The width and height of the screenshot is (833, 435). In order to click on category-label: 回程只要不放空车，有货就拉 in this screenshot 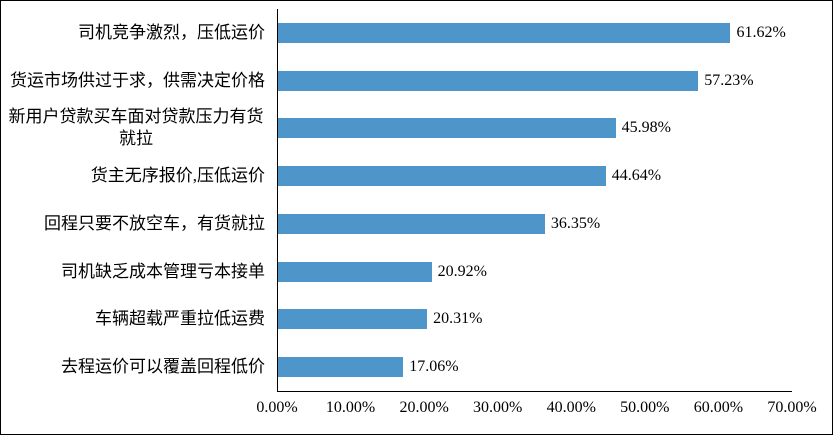, I will do `click(142, 224)`.